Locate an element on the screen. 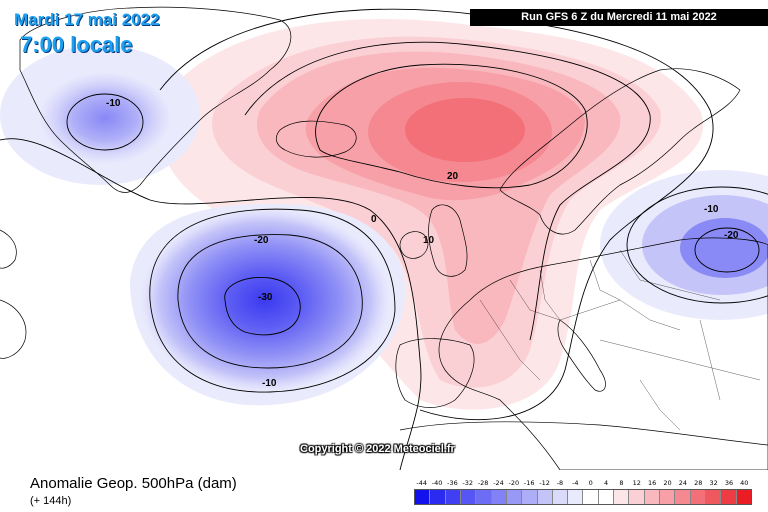 This screenshot has height=512, width=768. variable-title: Anomalie Geop. 500hPa (dam) is located at coordinates (133, 483).